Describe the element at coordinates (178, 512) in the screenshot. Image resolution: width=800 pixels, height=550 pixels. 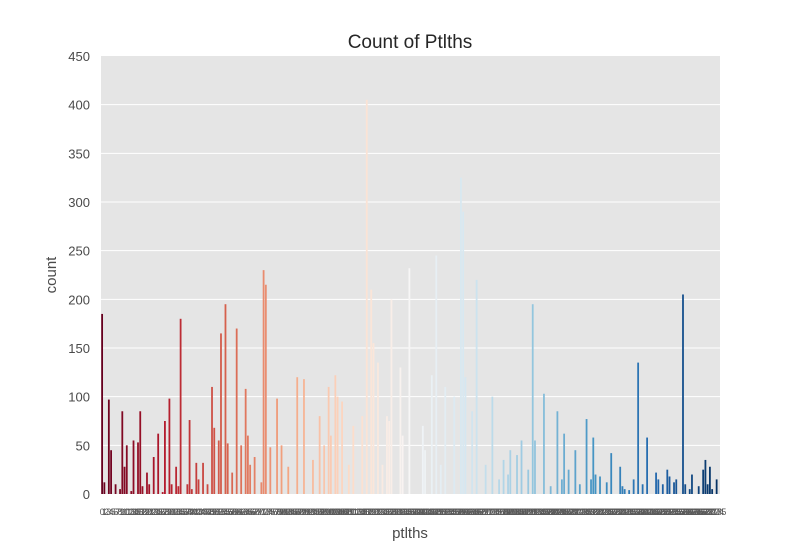
I see `x-tick-label: 34` at that location.